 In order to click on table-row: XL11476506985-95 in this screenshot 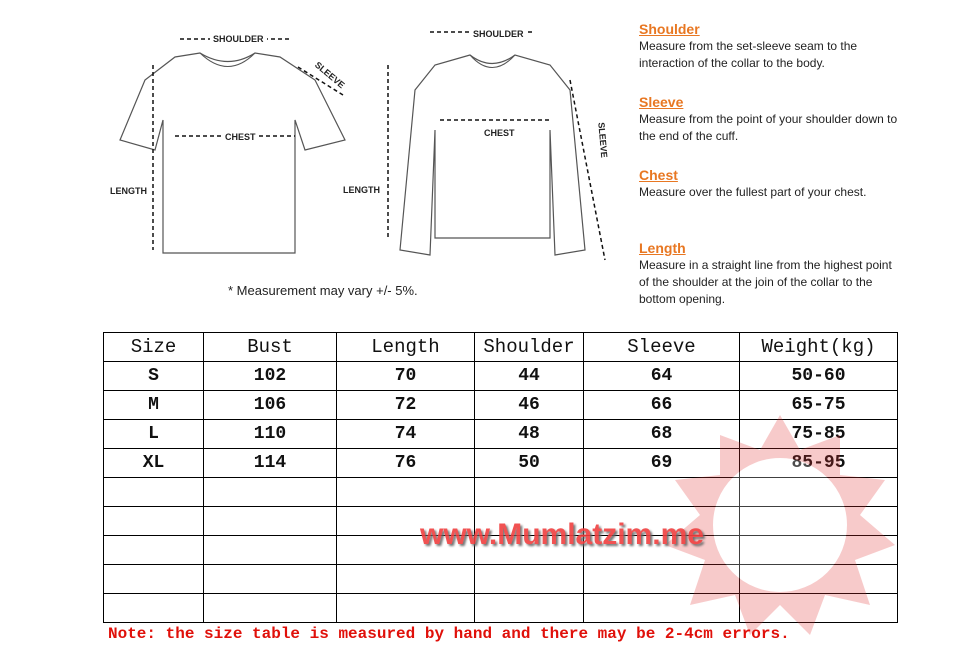, I will do `click(500, 463)`.